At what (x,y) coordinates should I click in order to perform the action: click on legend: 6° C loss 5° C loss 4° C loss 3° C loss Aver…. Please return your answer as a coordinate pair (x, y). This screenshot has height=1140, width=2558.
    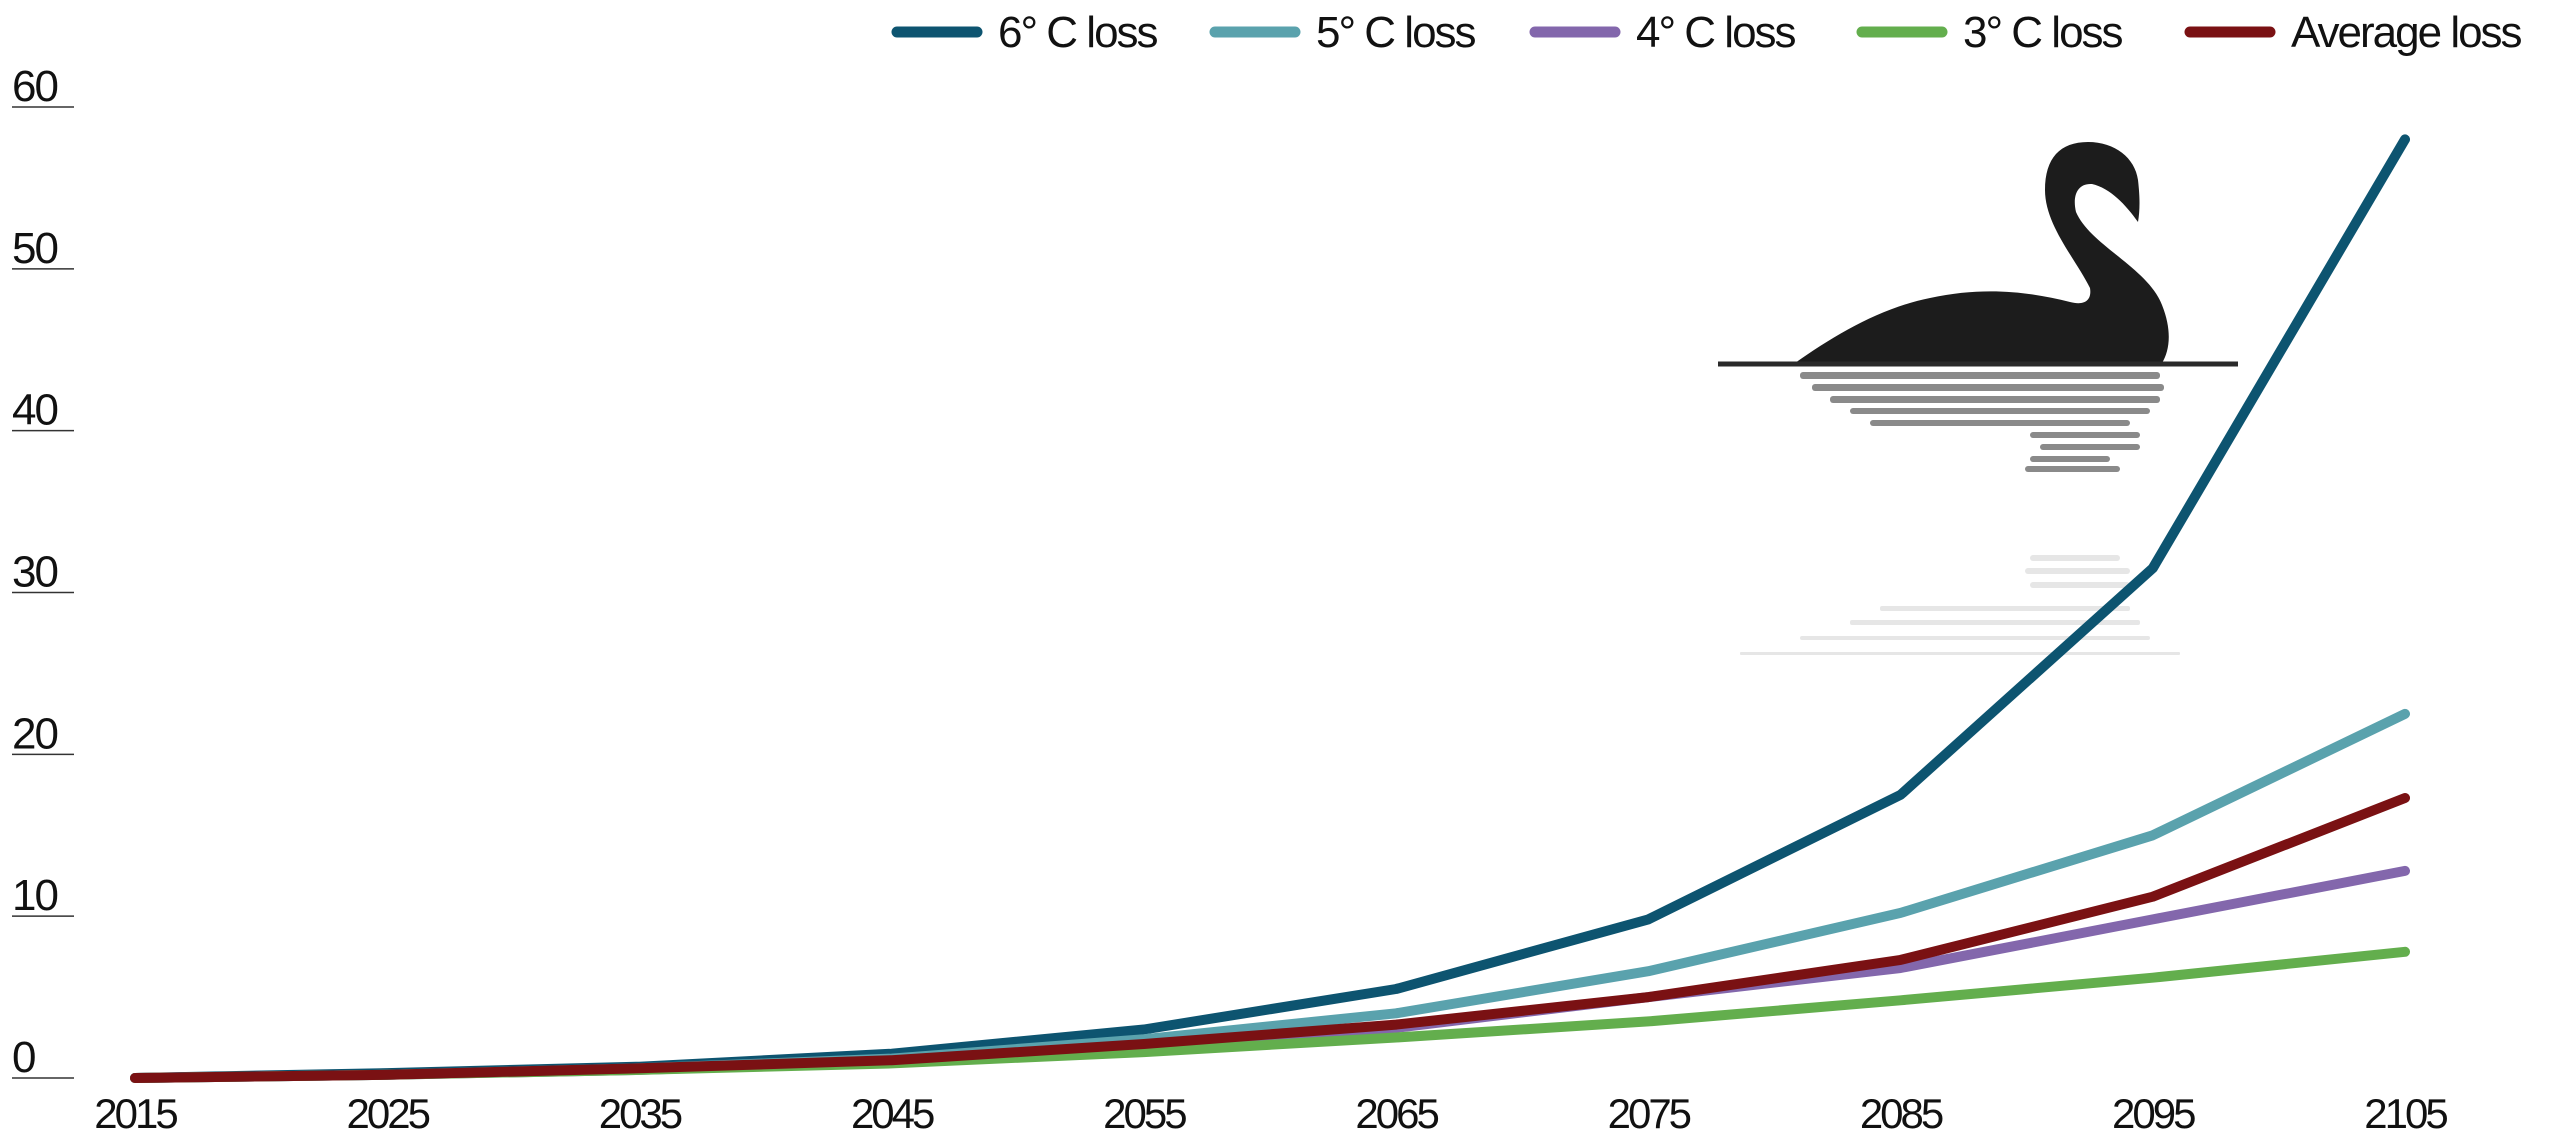
    Looking at the image, I should click on (1707, 32).